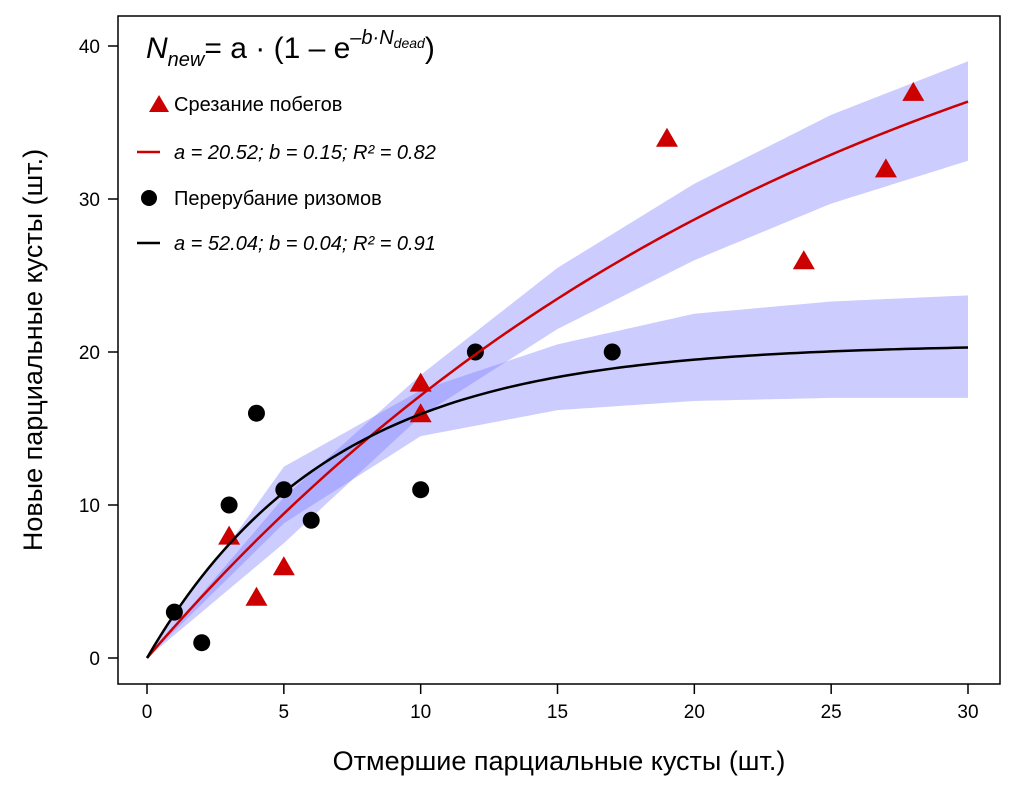 Image resolution: width=1024 pixels, height=796 pixels. I want to click on y-tick-label: 30, so click(89, 200).